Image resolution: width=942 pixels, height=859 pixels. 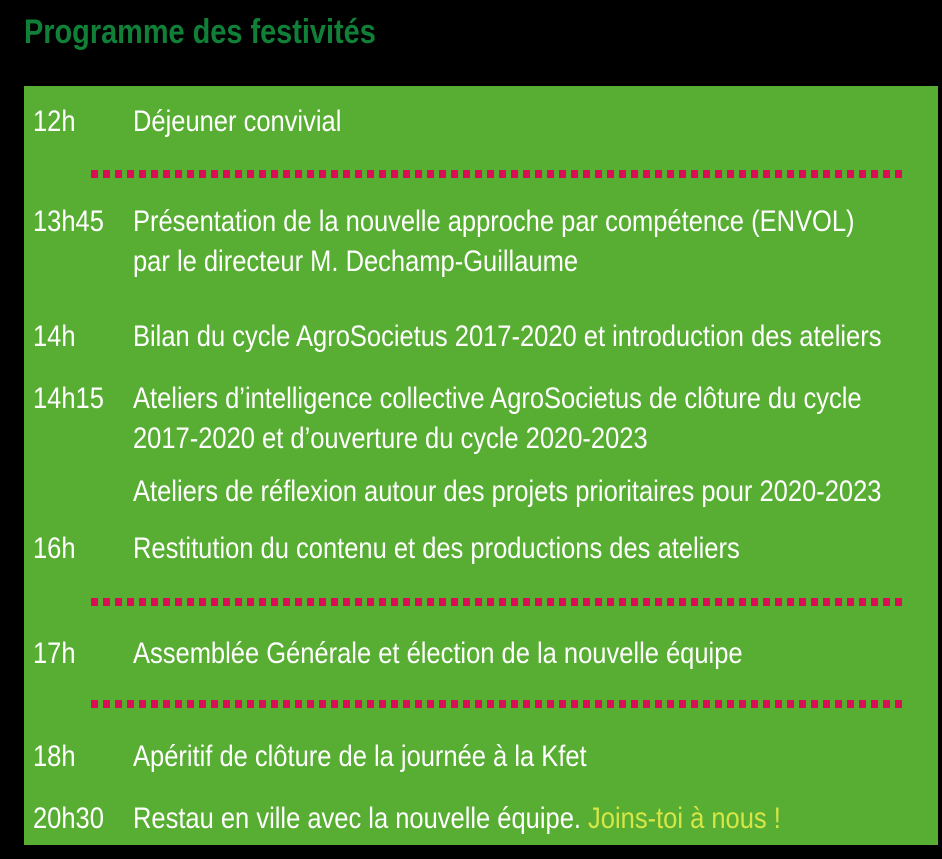 I want to click on event-description-text: Restau en ville avec la nouvelle équipe., so click(x=361, y=818).